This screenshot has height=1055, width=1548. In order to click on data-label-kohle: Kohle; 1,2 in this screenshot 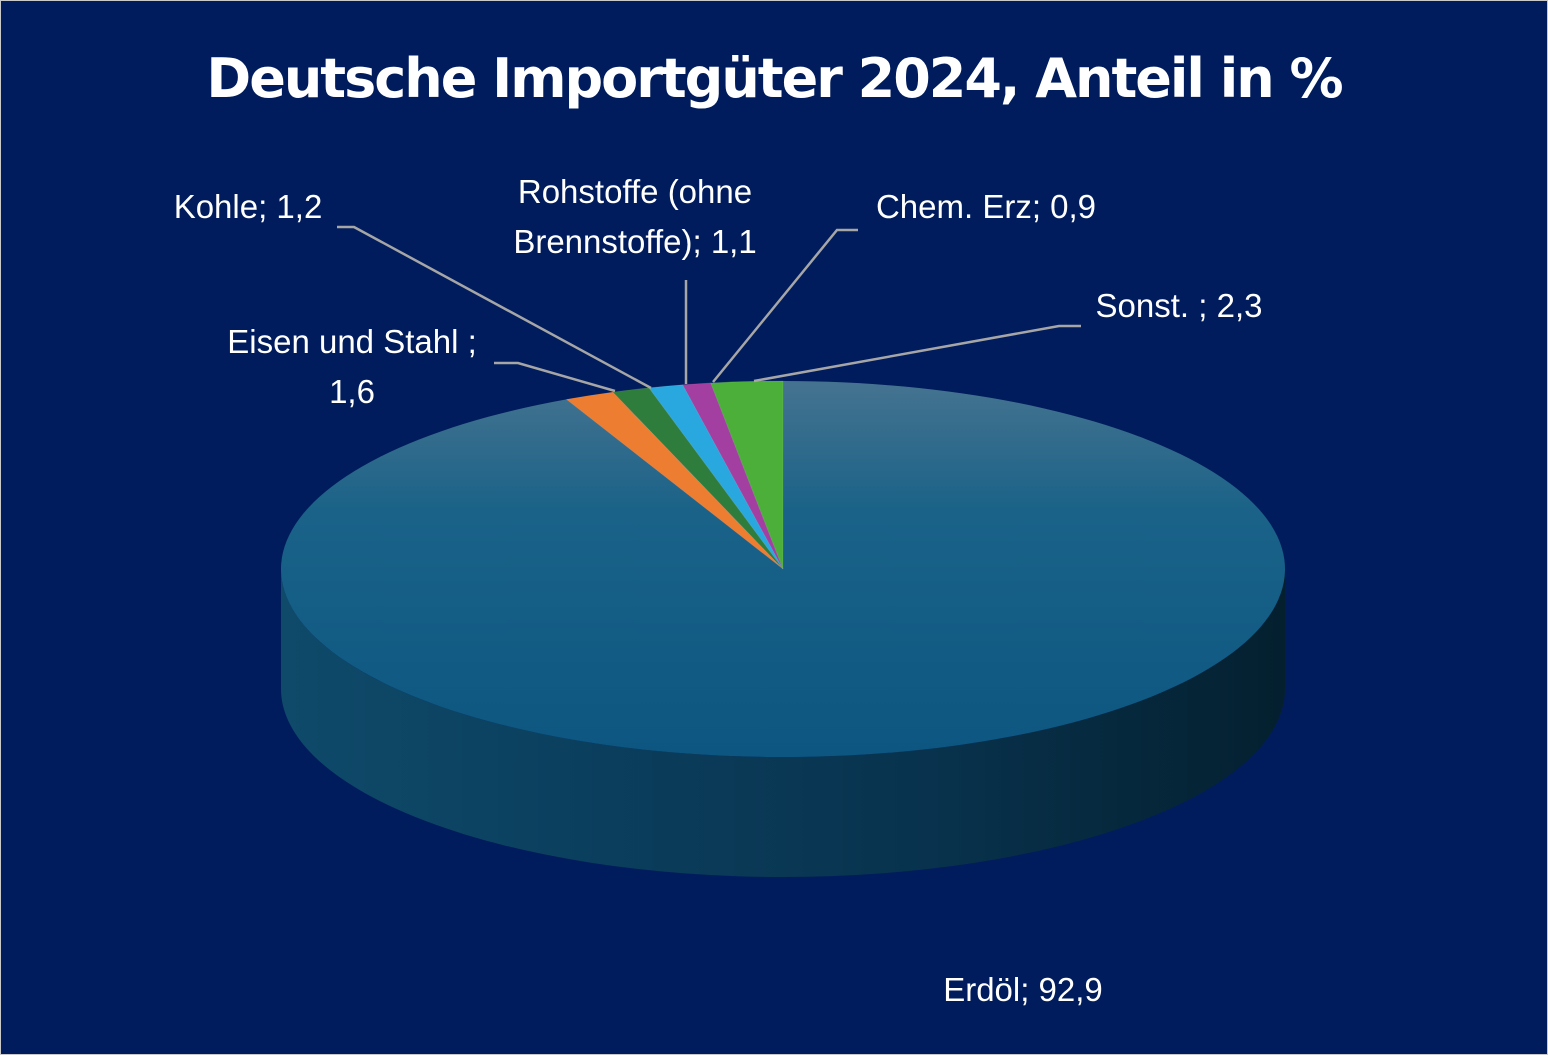, I will do `click(248, 206)`.